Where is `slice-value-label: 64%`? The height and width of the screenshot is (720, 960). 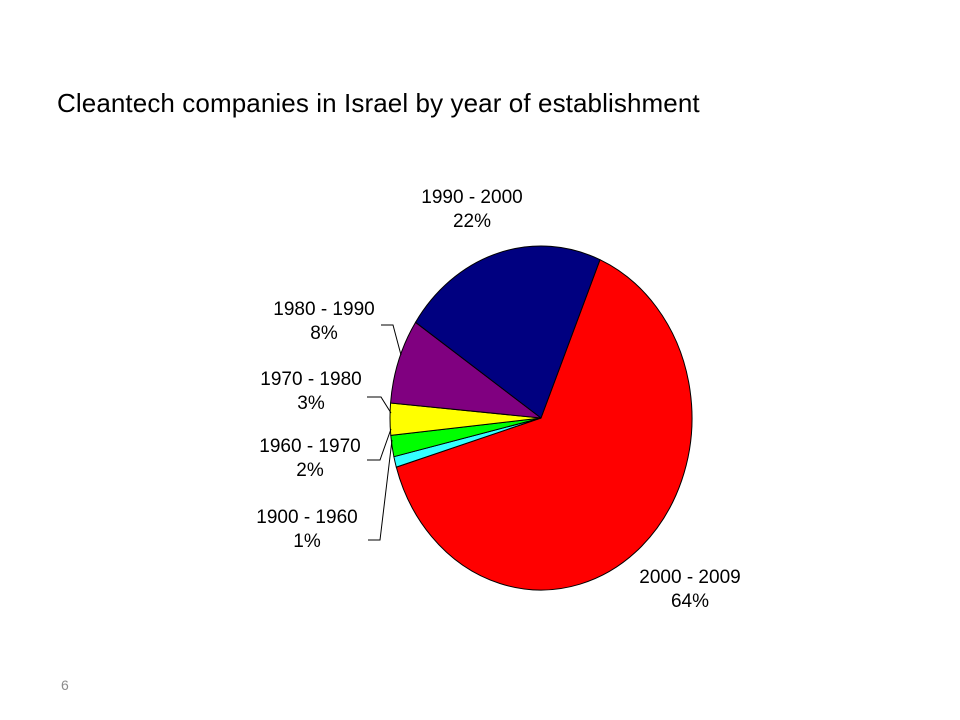
slice-value-label: 64% is located at coordinates (690, 601).